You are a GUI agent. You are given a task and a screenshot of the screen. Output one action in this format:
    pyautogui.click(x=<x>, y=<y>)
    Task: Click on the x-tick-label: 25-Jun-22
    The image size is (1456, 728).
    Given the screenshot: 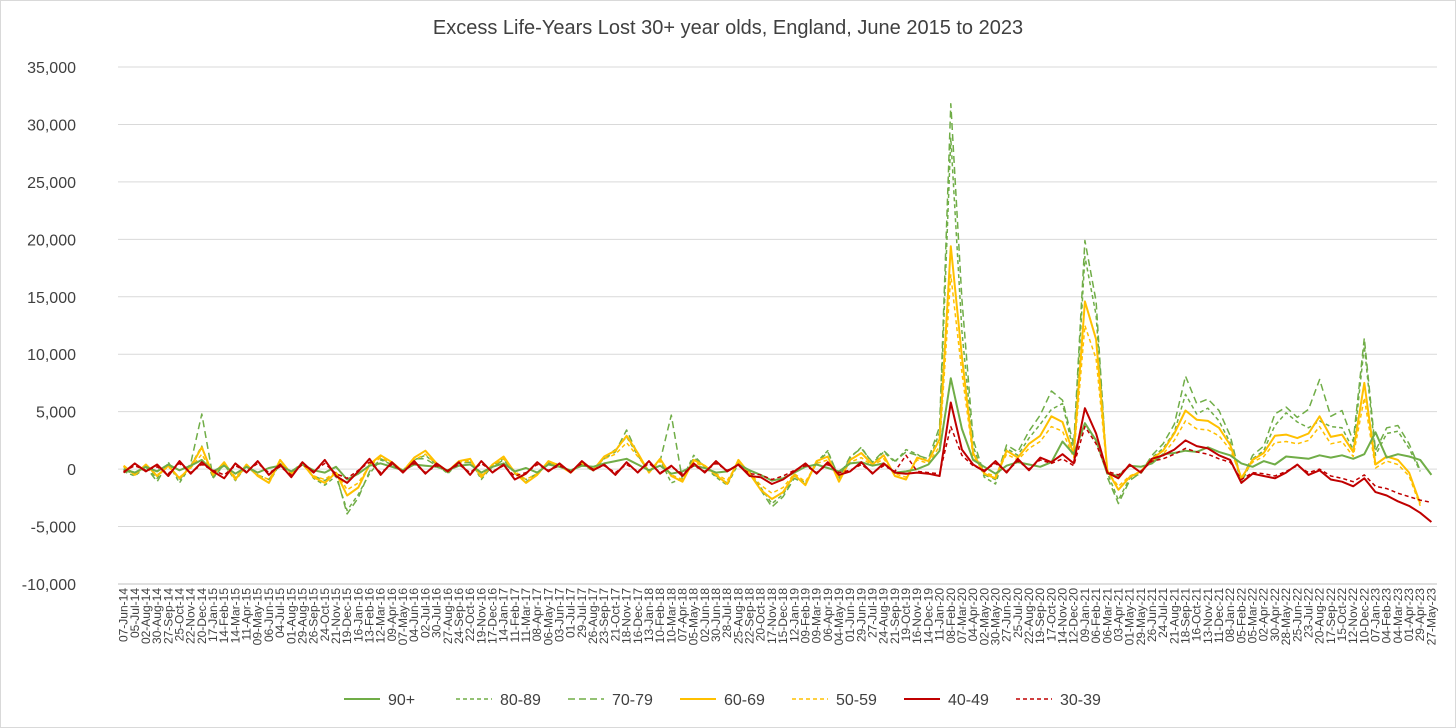 What is the action you would take?
    pyautogui.click(x=1297, y=615)
    